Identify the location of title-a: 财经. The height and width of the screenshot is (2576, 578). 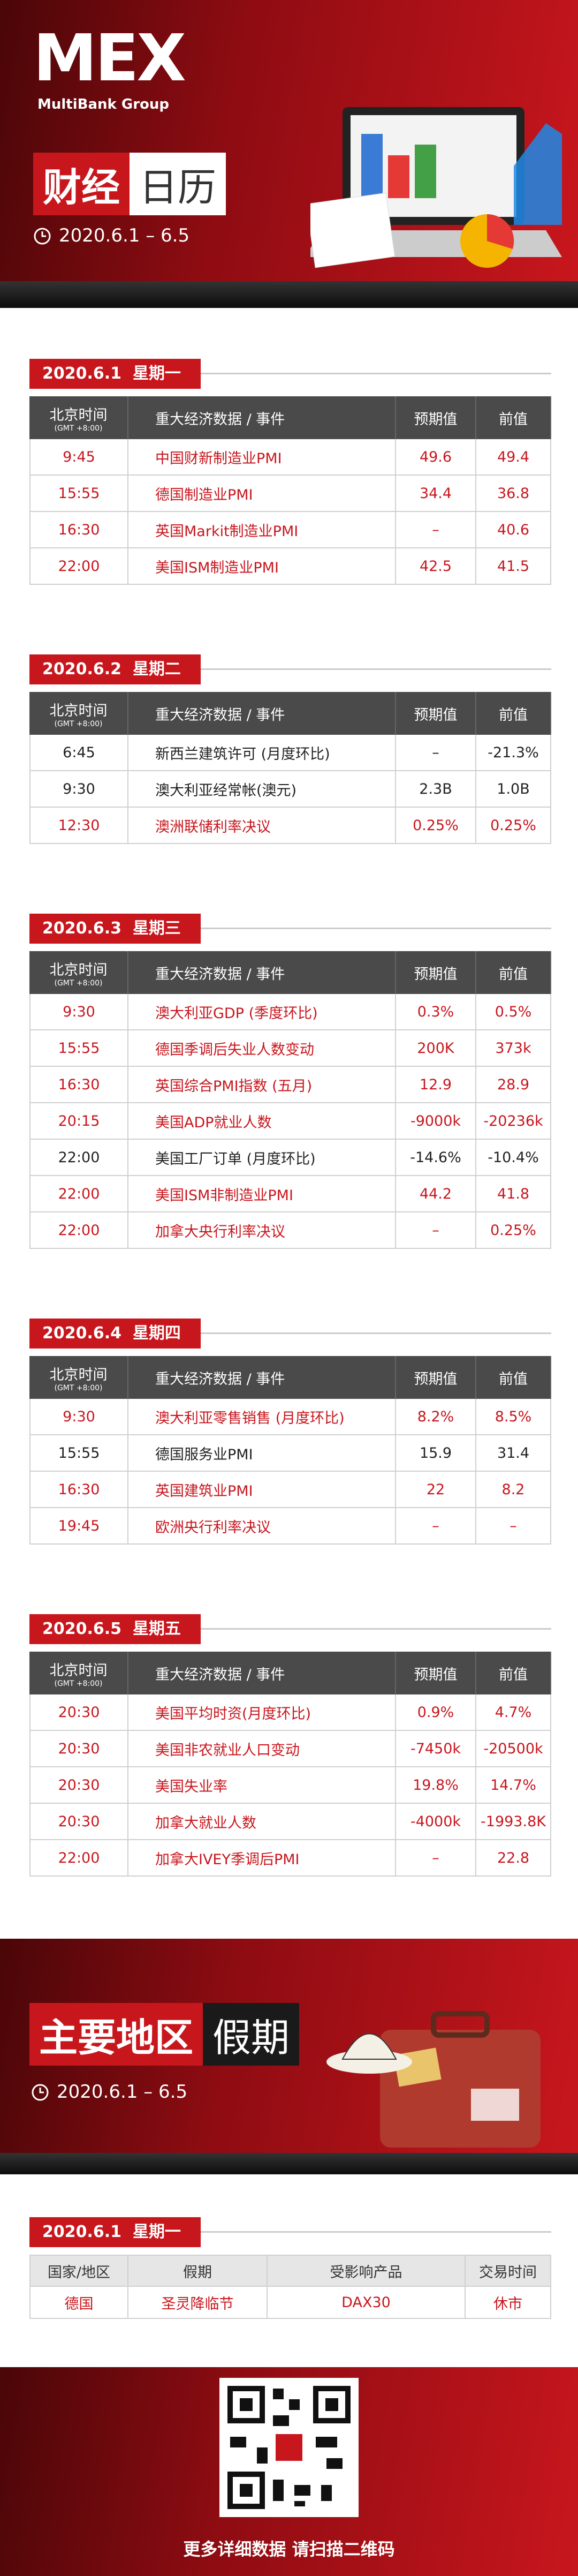
(82, 184).